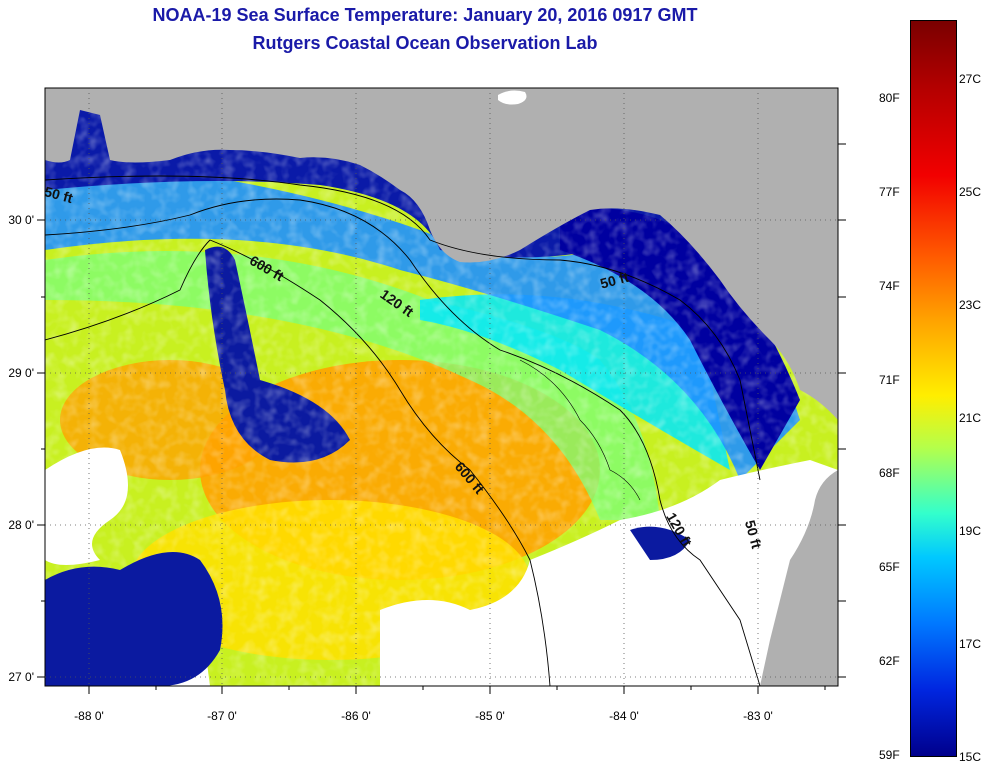 Image resolution: width=992 pixels, height=770 pixels. What do you see at coordinates (356, 716) in the screenshot?
I see `lon-label: -86 0'` at bounding box center [356, 716].